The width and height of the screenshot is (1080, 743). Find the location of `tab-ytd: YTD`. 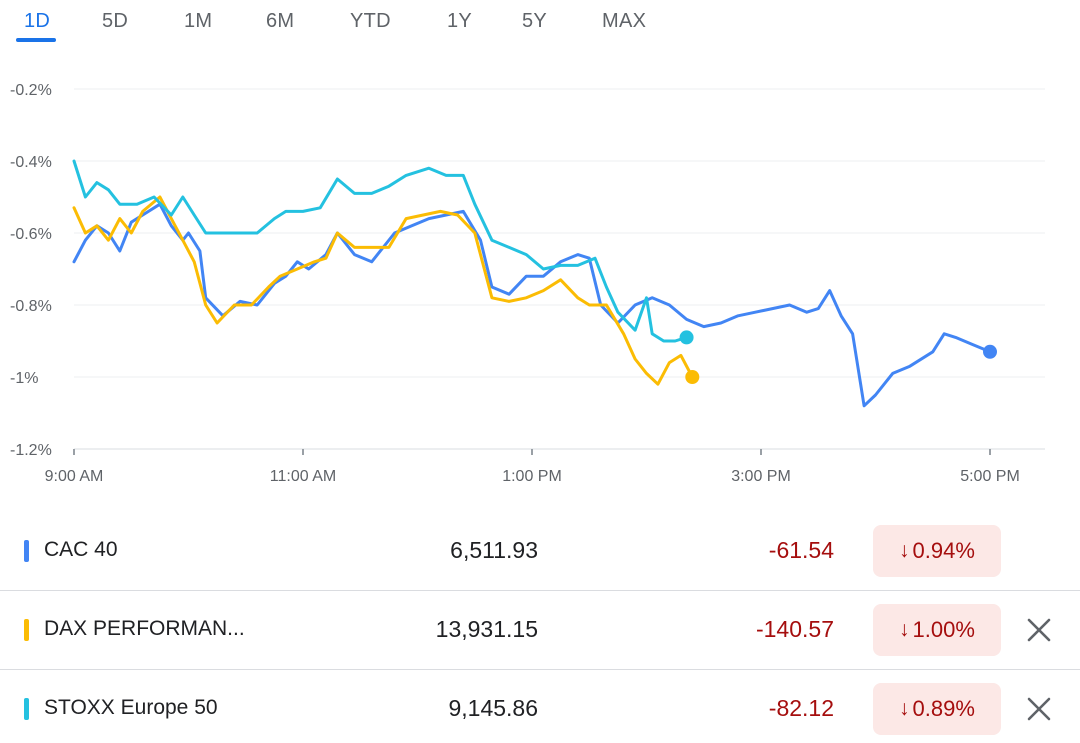

tab-ytd: YTD is located at coordinates (370, 21).